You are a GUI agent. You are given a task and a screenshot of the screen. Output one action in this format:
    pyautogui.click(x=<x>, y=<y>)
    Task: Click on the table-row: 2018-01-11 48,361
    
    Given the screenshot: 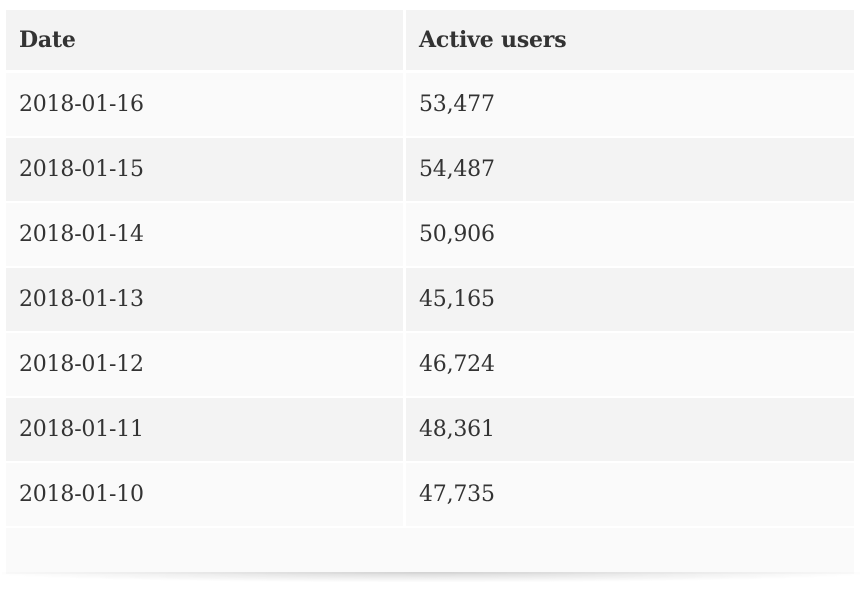 What is the action you would take?
    pyautogui.click(x=430, y=430)
    